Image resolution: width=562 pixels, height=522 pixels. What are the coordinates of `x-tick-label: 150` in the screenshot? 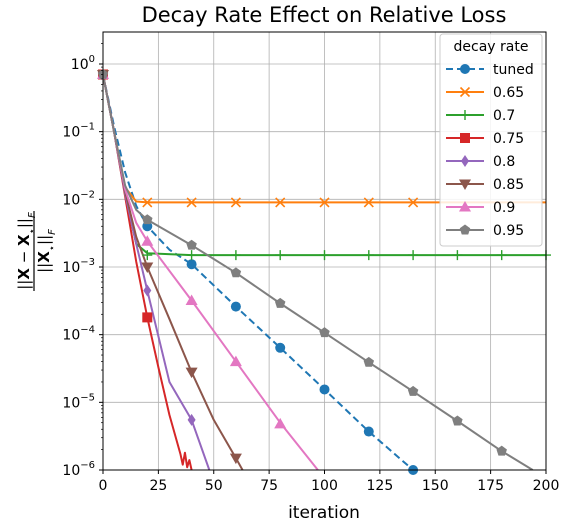 It's located at (435, 486).